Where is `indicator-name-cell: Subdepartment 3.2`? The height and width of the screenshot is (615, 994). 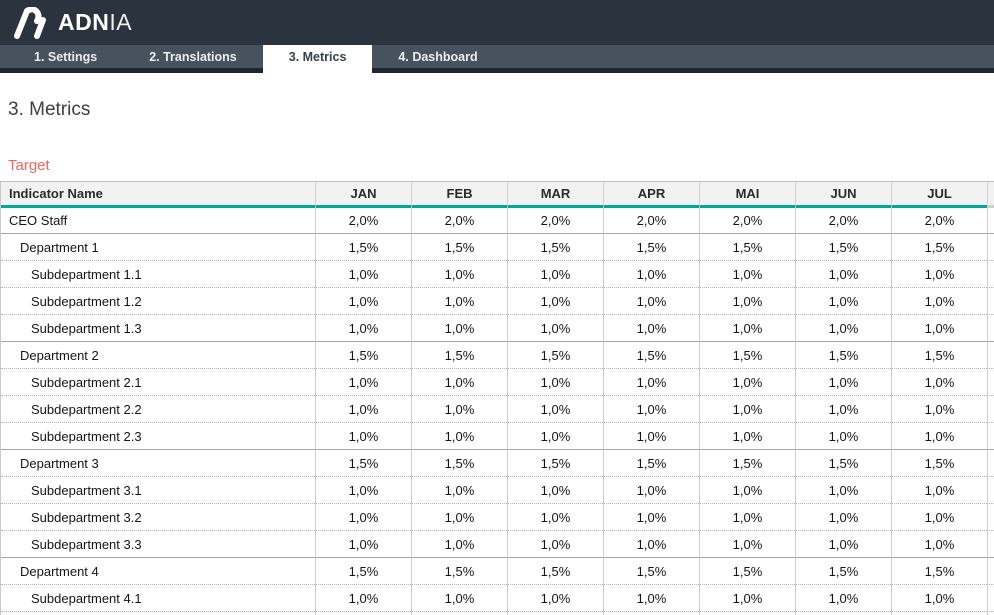
indicator-name-cell: Subdepartment 3.2 is located at coordinates (158, 517).